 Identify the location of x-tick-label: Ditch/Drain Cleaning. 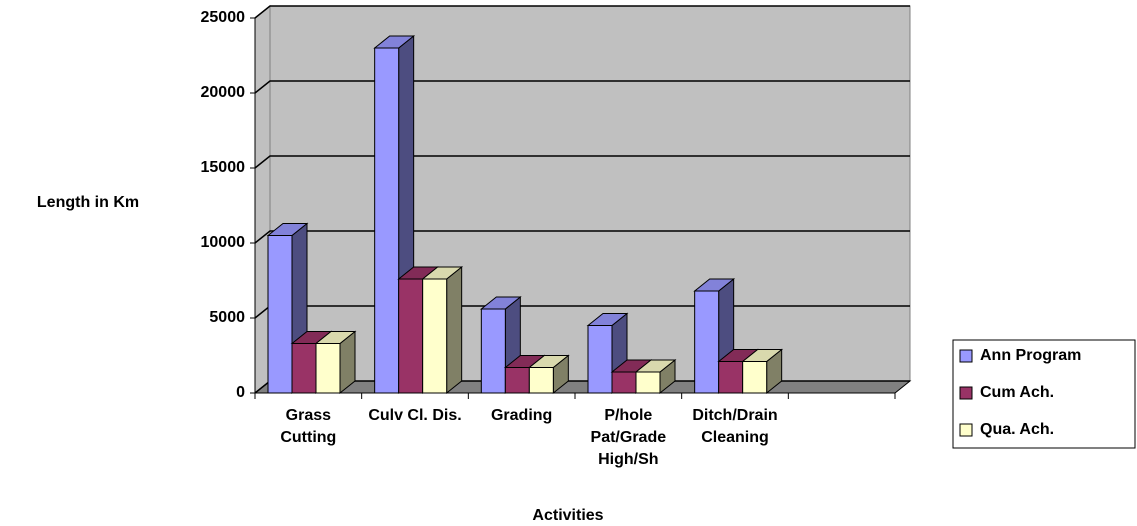
(735, 426).